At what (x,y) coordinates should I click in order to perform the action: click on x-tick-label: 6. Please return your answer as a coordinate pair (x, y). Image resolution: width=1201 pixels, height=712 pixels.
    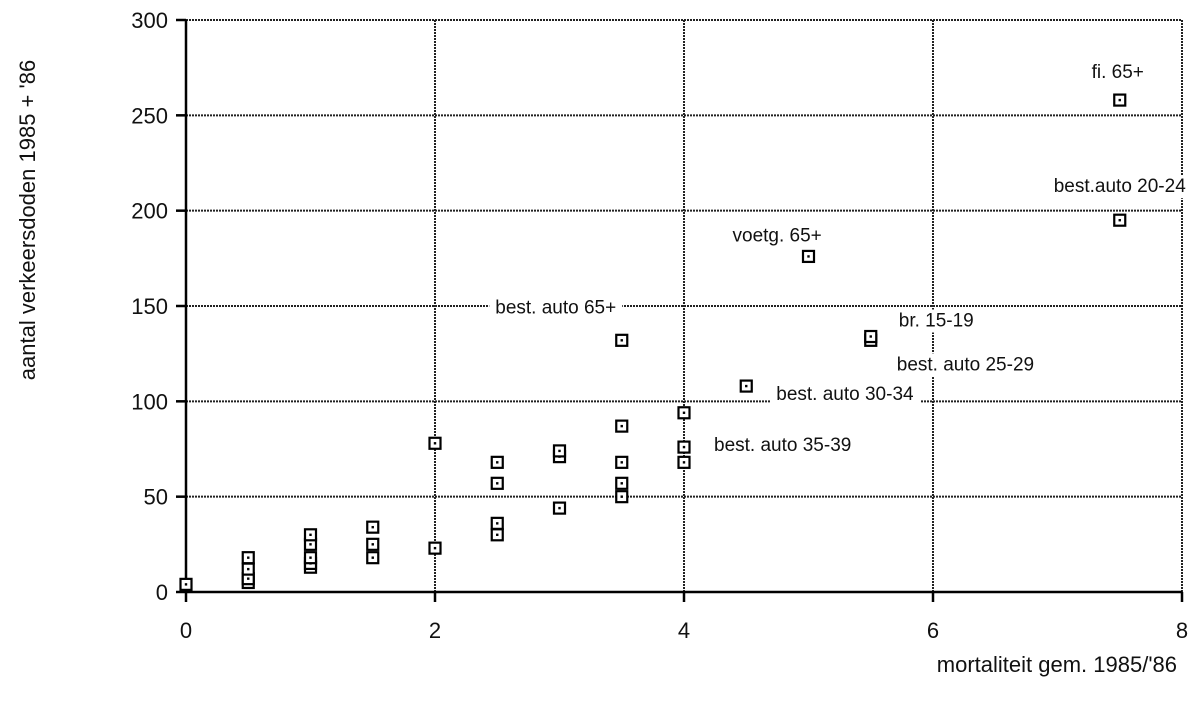
    Looking at the image, I should click on (933, 630).